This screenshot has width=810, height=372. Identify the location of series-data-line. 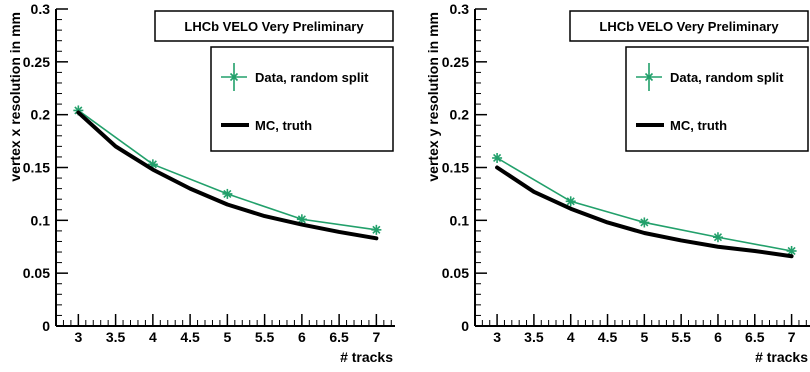
(644, 204).